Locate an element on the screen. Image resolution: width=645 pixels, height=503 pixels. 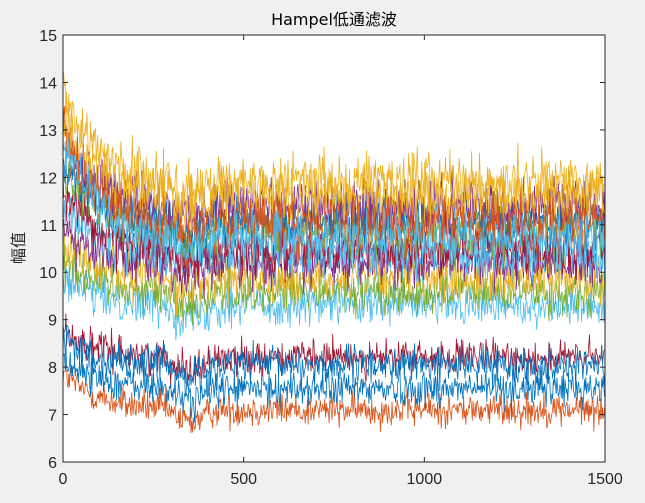
x-tick-label: 500 is located at coordinates (243, 479).